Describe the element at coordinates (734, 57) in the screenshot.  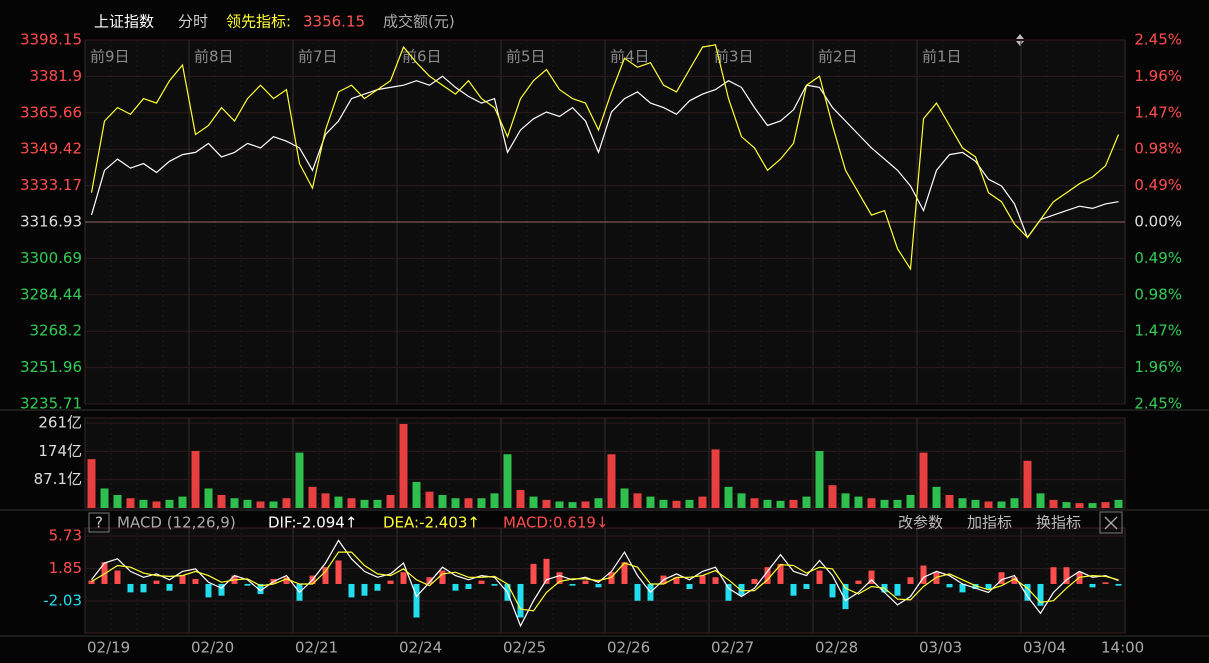
I see `day-label: 前3日` at that location.